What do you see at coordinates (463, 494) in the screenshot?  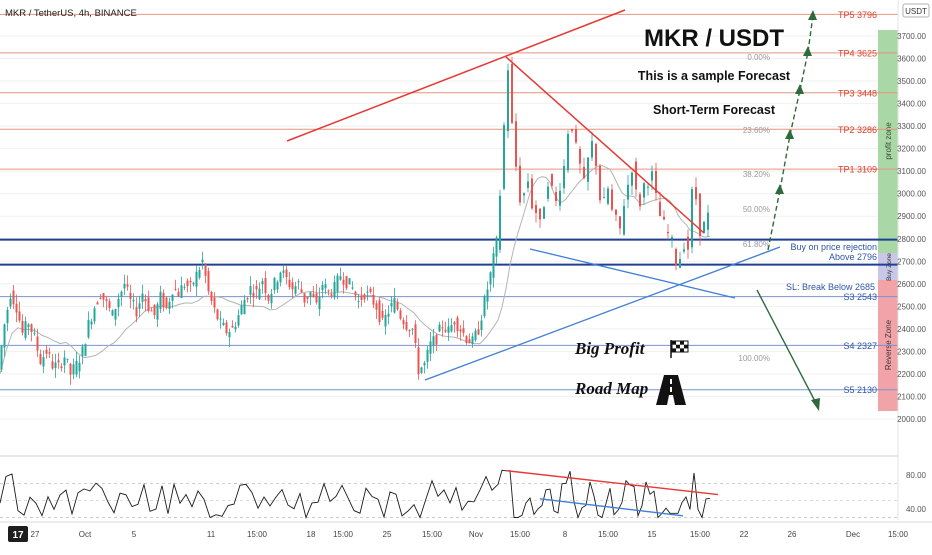 I see `rsi-pane: 80.00 40.00` at bounding box center [463, 494].